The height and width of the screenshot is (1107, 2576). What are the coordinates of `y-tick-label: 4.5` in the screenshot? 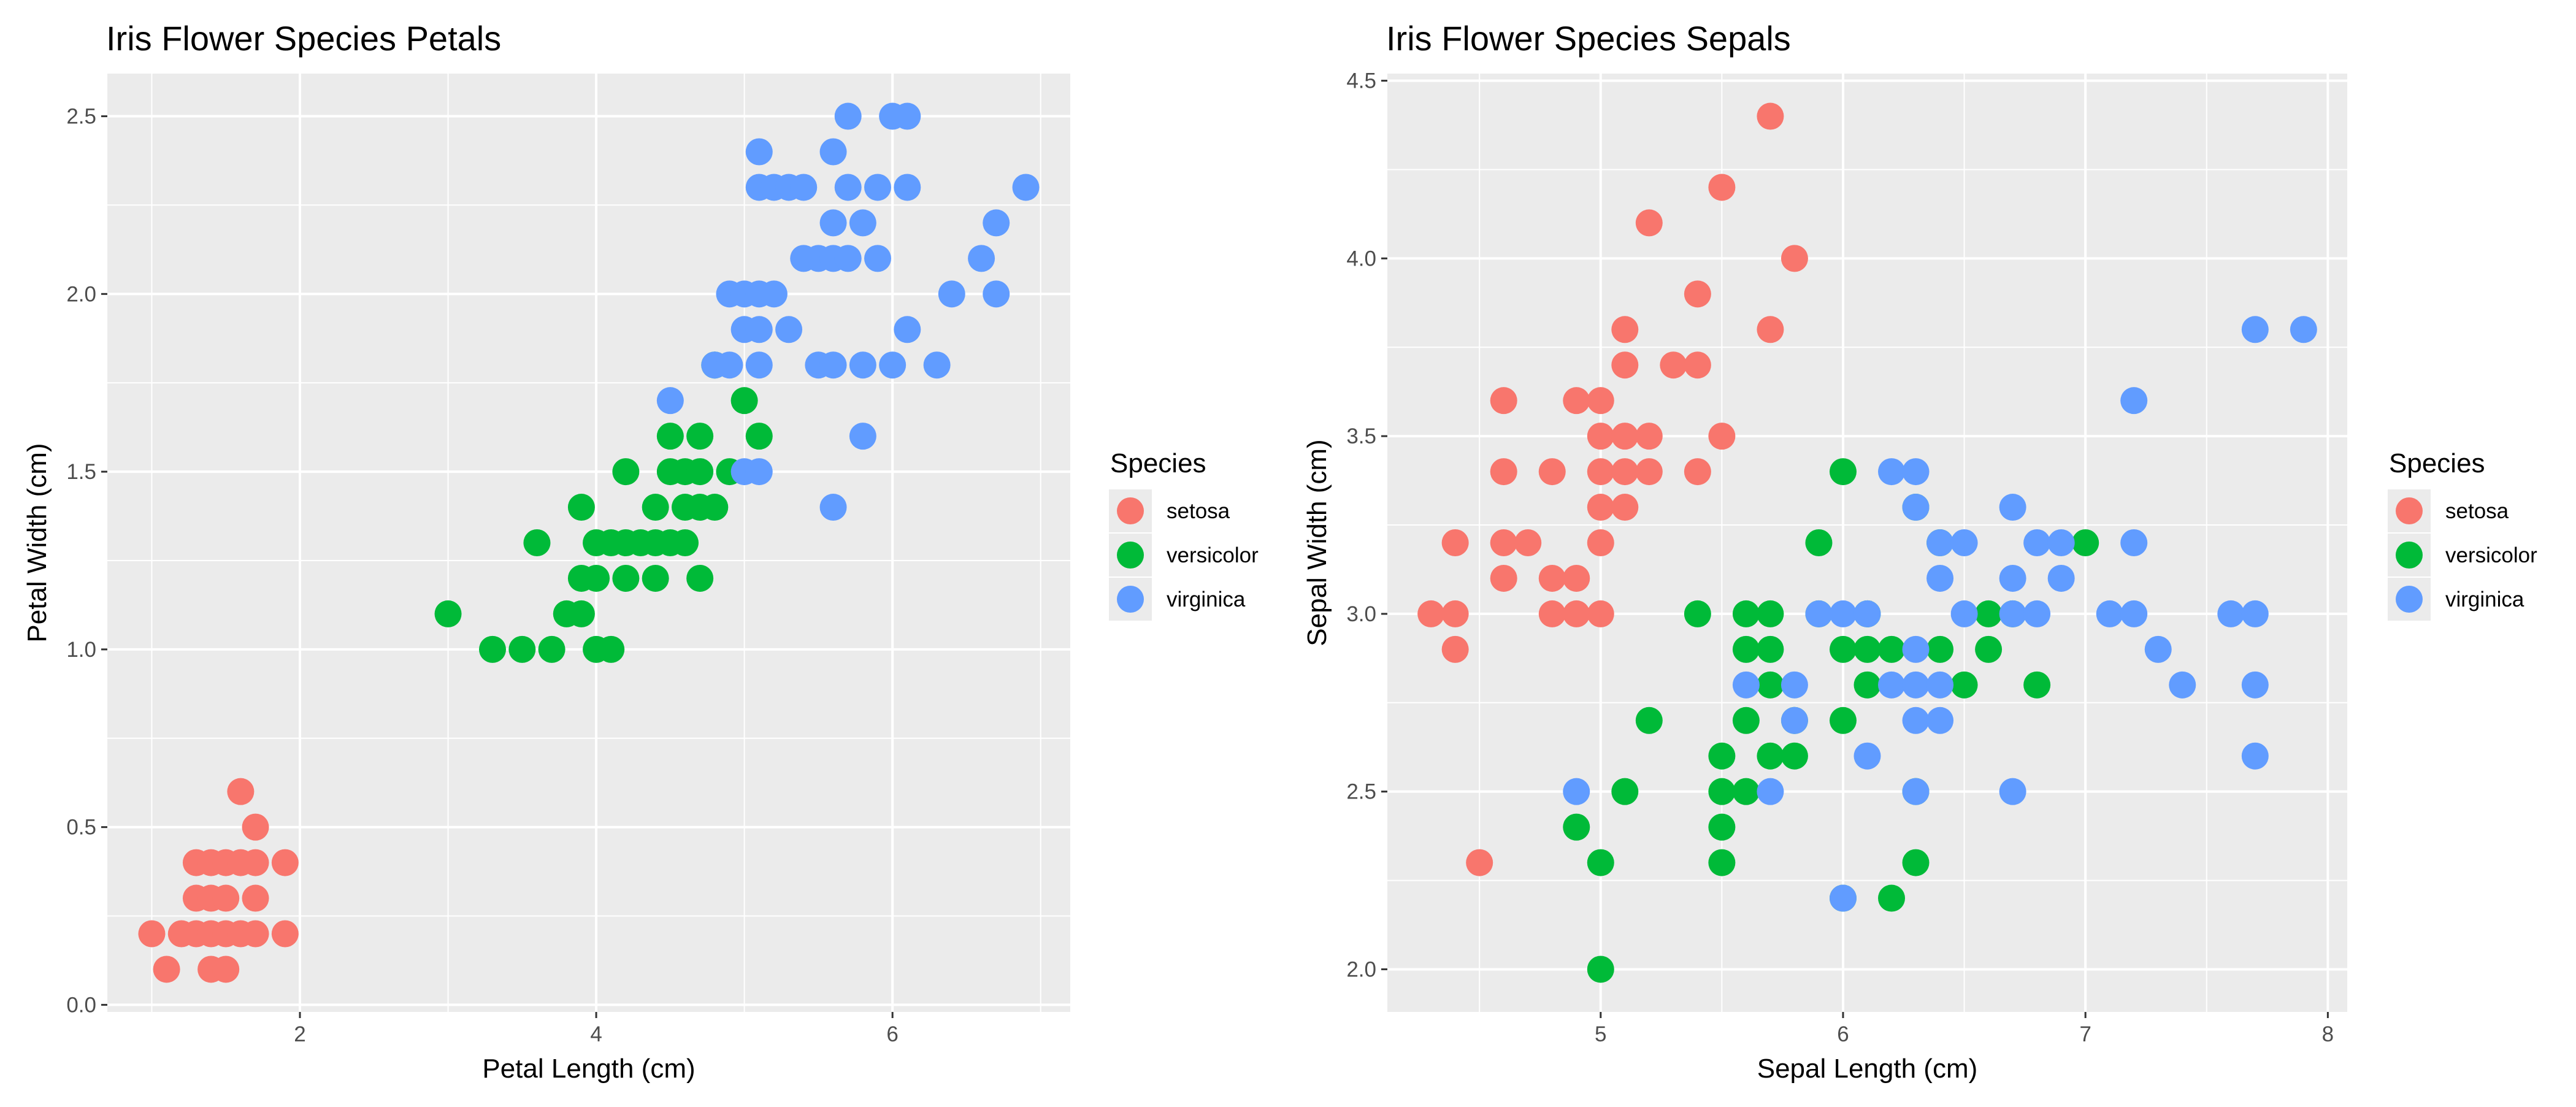 It's located at (1361, 81).